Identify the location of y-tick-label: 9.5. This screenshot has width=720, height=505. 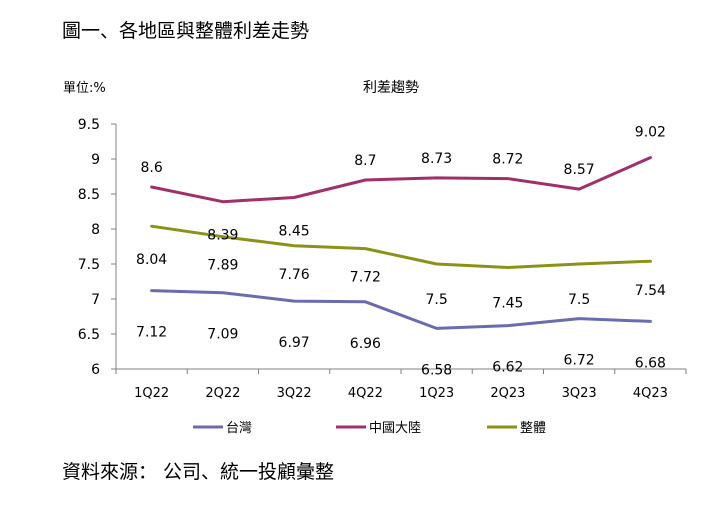
(89, 125).